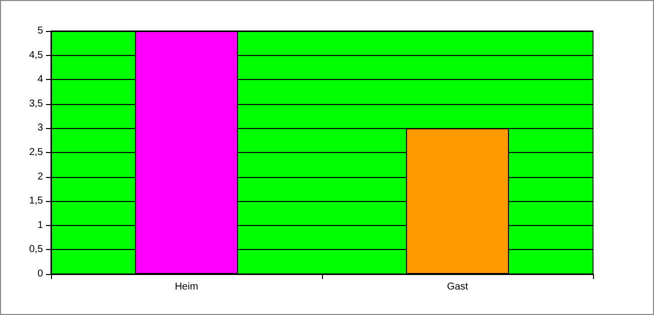 This screenshot has height=315, width=654. What do you see at coordinates (457, 287) in the screenshot?
I see `x-tick-label: Gast` at bounding box center [457, 287].